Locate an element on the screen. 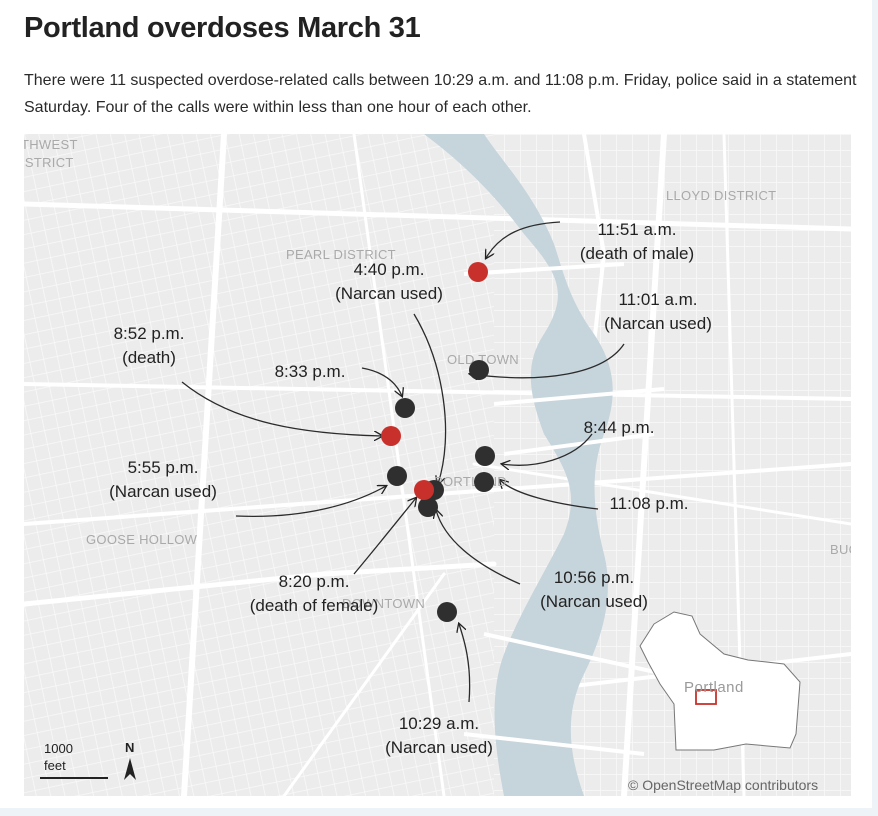  north-arrow-icon is located at coordinates (130, 769).